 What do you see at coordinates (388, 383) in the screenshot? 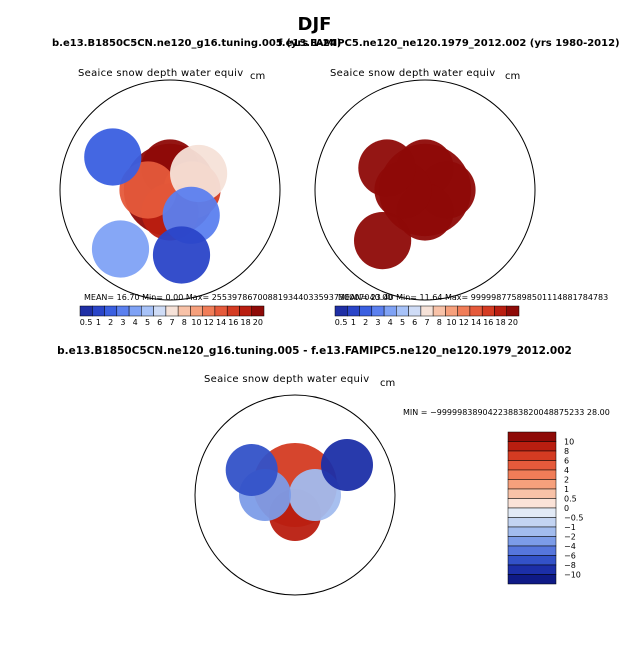
I see `panel-3-units: cm` at bounding box center [388, 383].